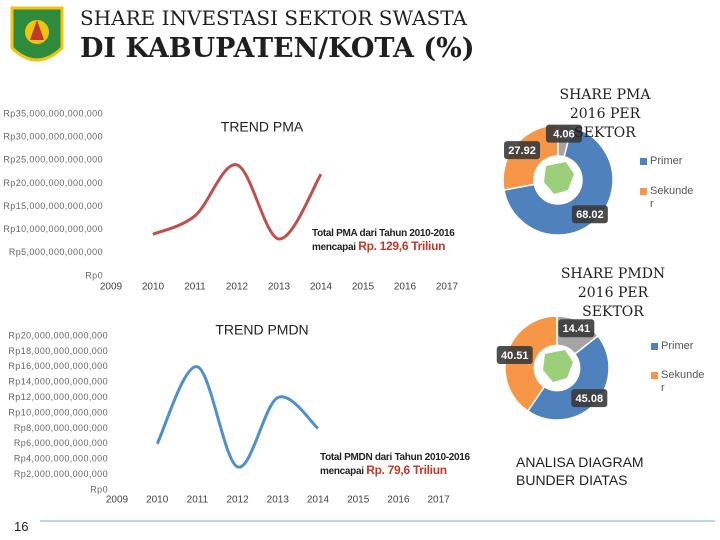  Describe the element at coordinates (53, 160) in the screenshot. I see `y-tick-label: Rp25,000,000,000,000` at that location.